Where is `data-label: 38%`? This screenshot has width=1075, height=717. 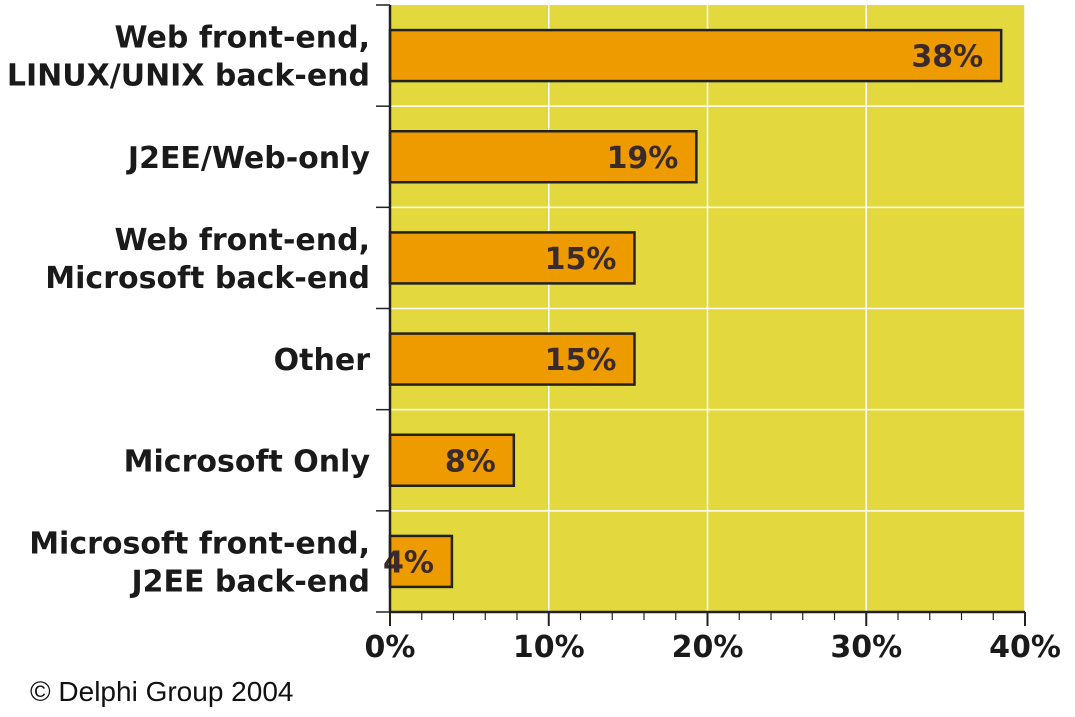
data-label: 38% is located at coordinates (947, 57).